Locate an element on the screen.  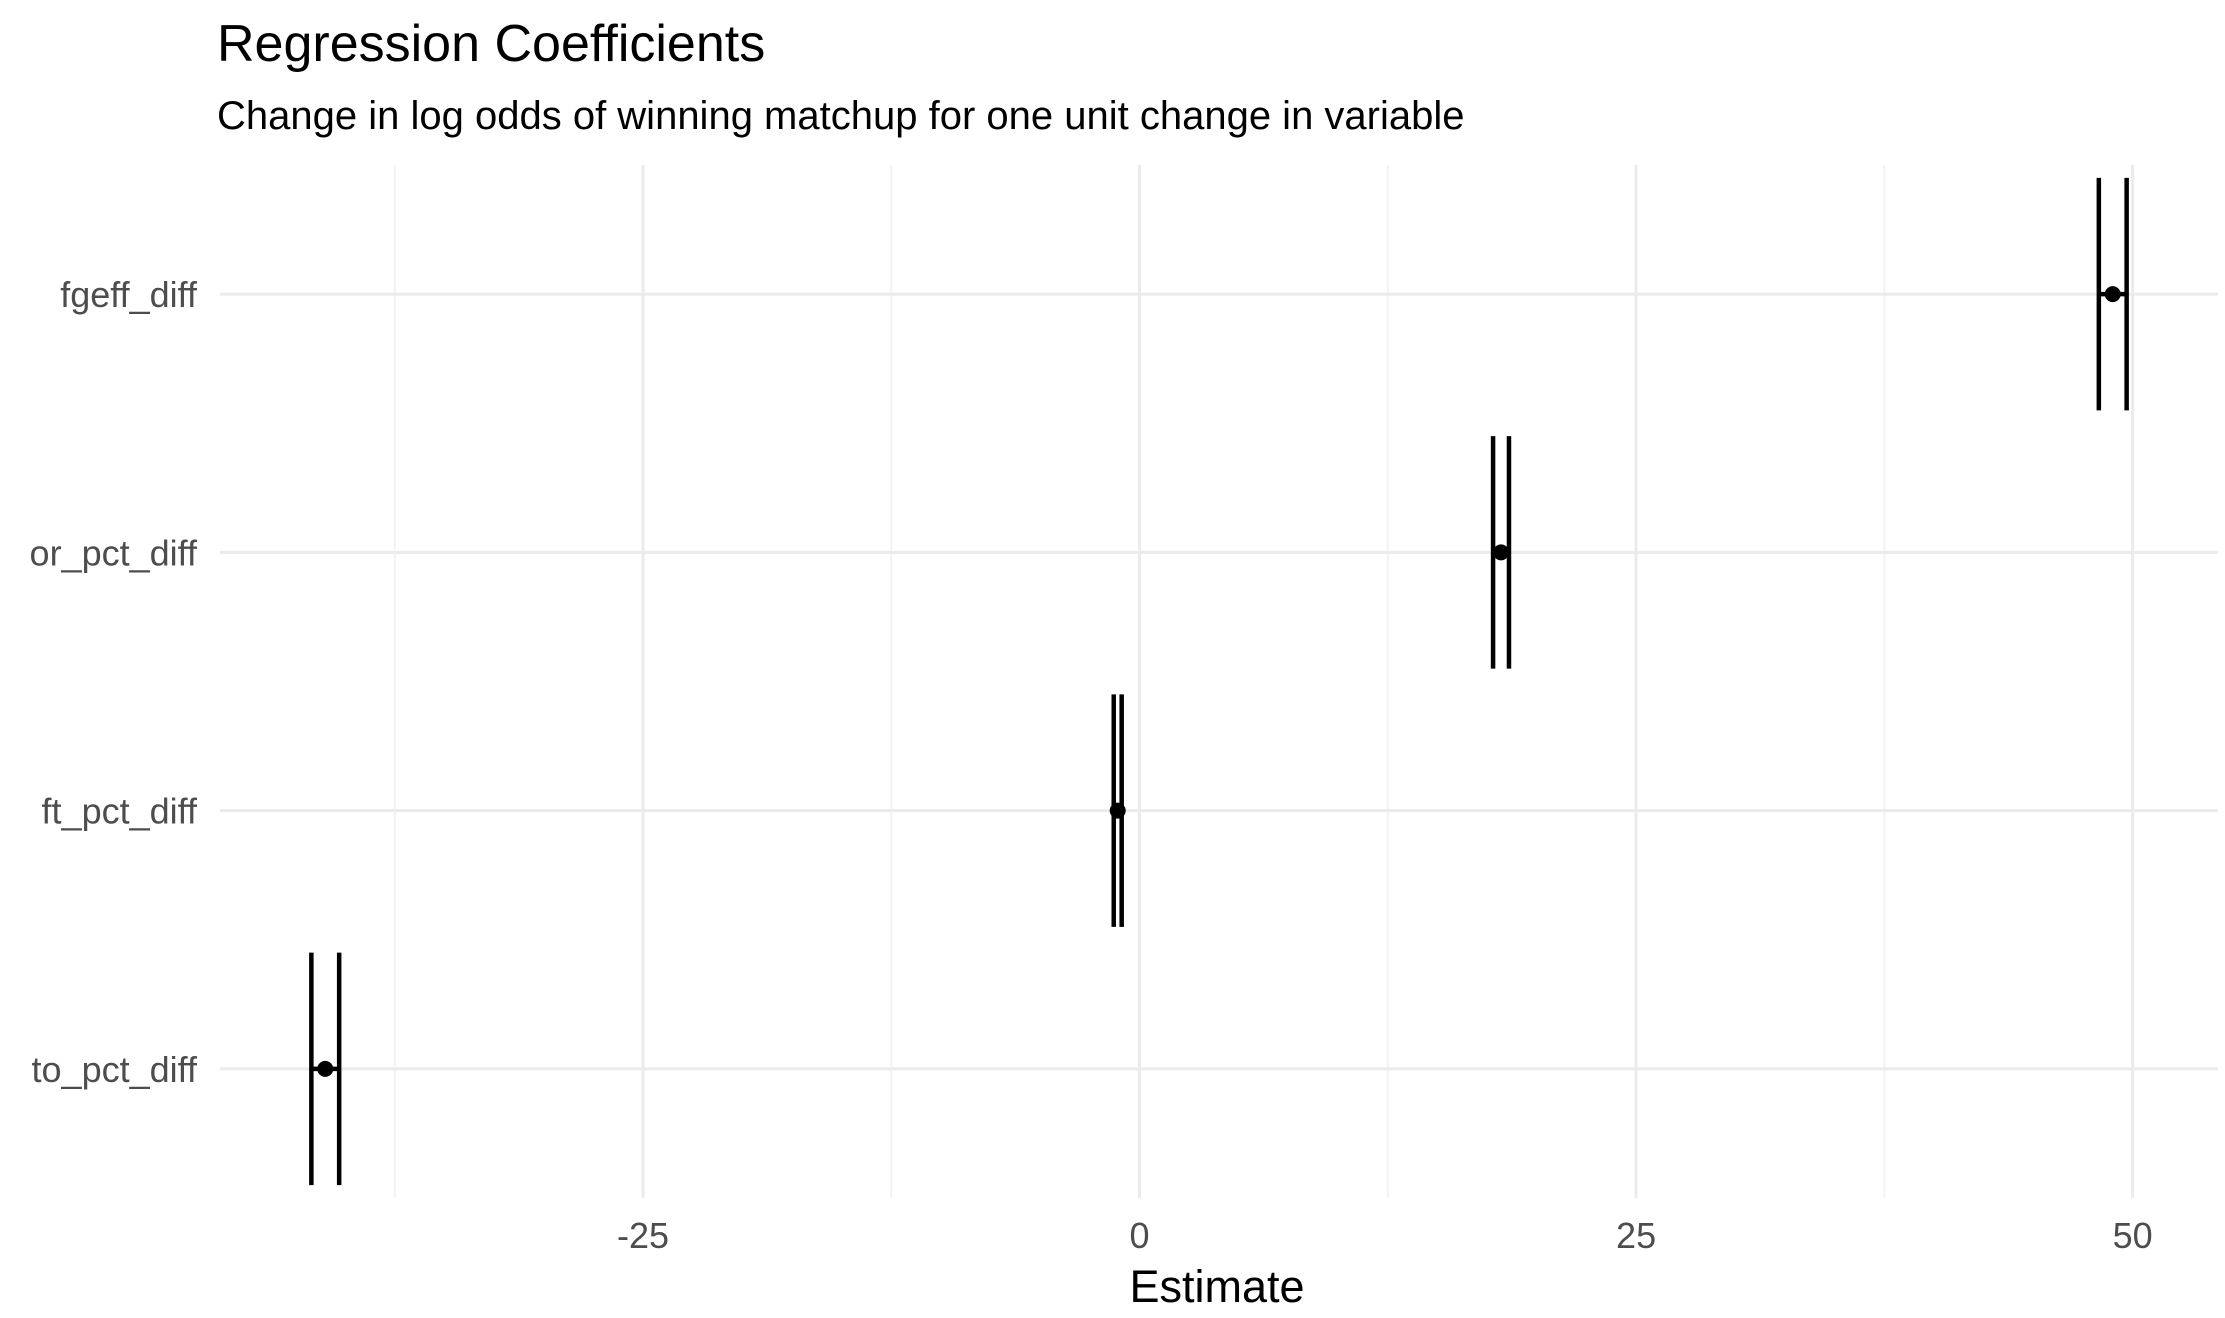
x-tick-label: -25 is located at coordinates (643, 1235).